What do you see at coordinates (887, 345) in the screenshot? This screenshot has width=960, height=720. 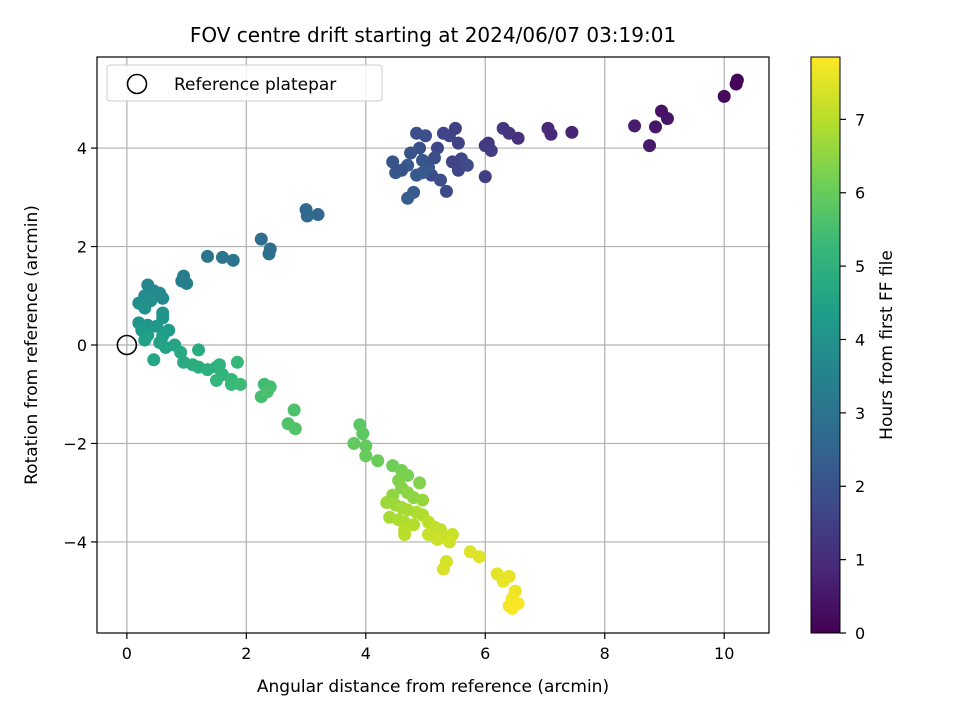 I see `colorbar-label: Hours from first FF file` at bounding box center [887, 345].